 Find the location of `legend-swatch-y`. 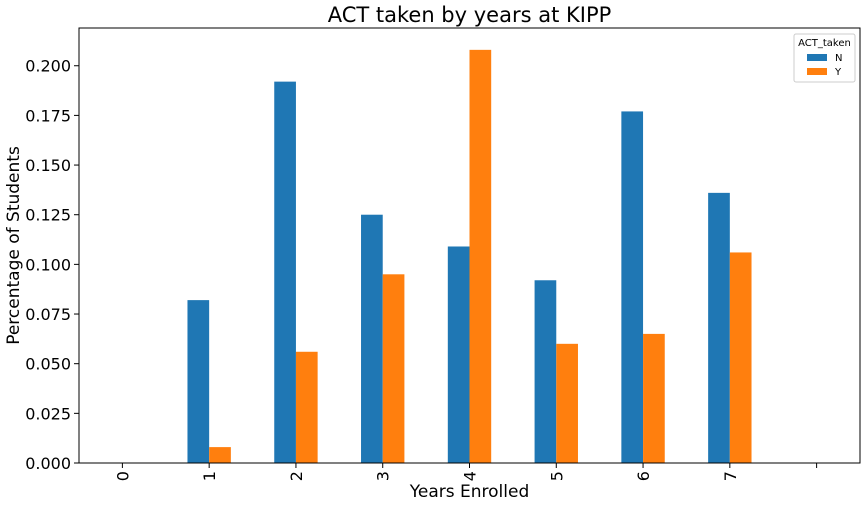

legend-swatch-y is located at coordinates (817, 71).